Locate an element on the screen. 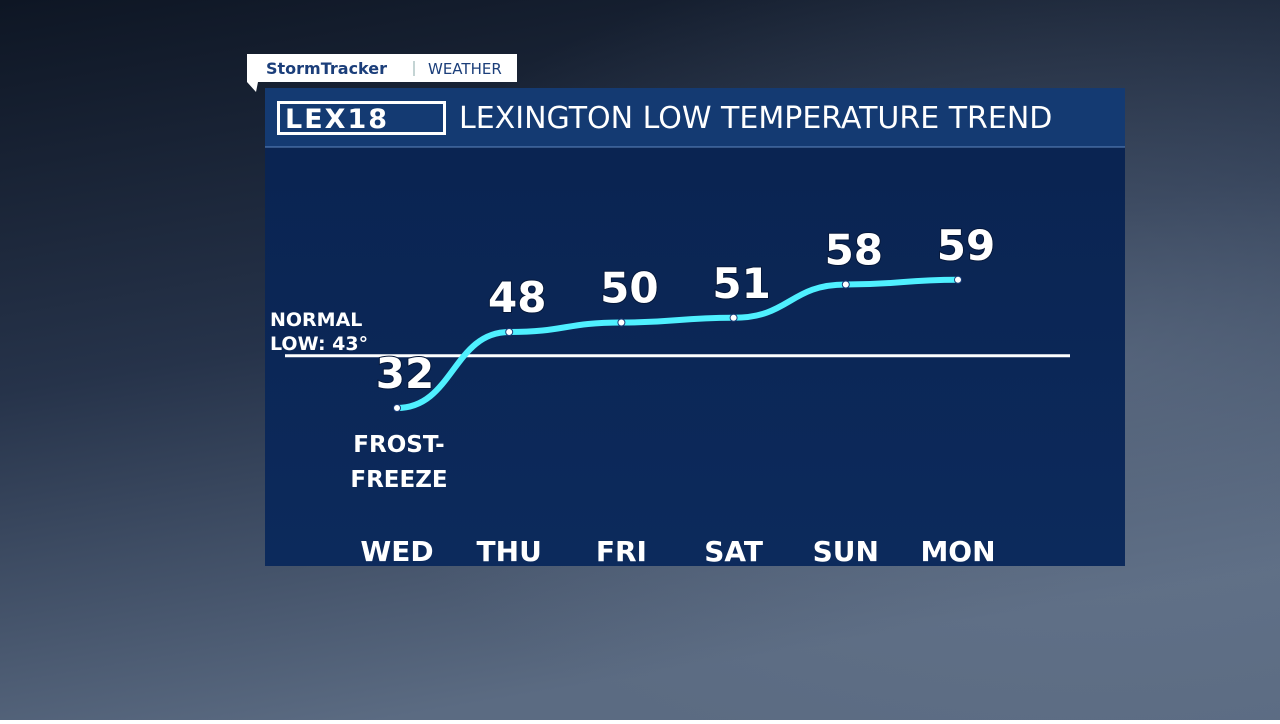 This screenshot has height=724, width=1280. logo-inner is located at coordinates (361, 118).